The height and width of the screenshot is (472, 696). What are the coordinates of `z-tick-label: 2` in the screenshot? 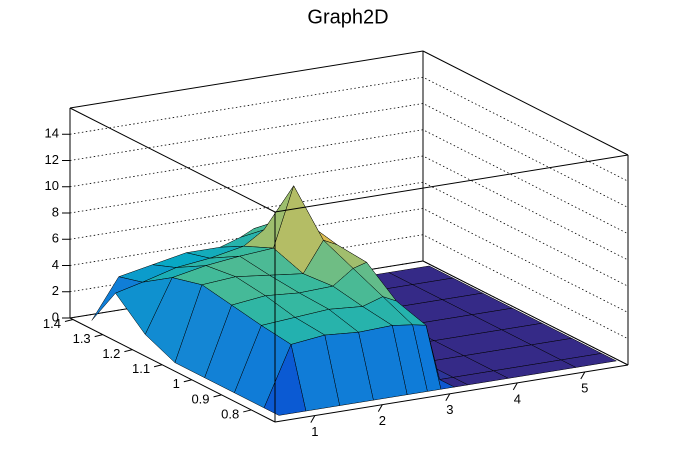 It's located at (55, 290).